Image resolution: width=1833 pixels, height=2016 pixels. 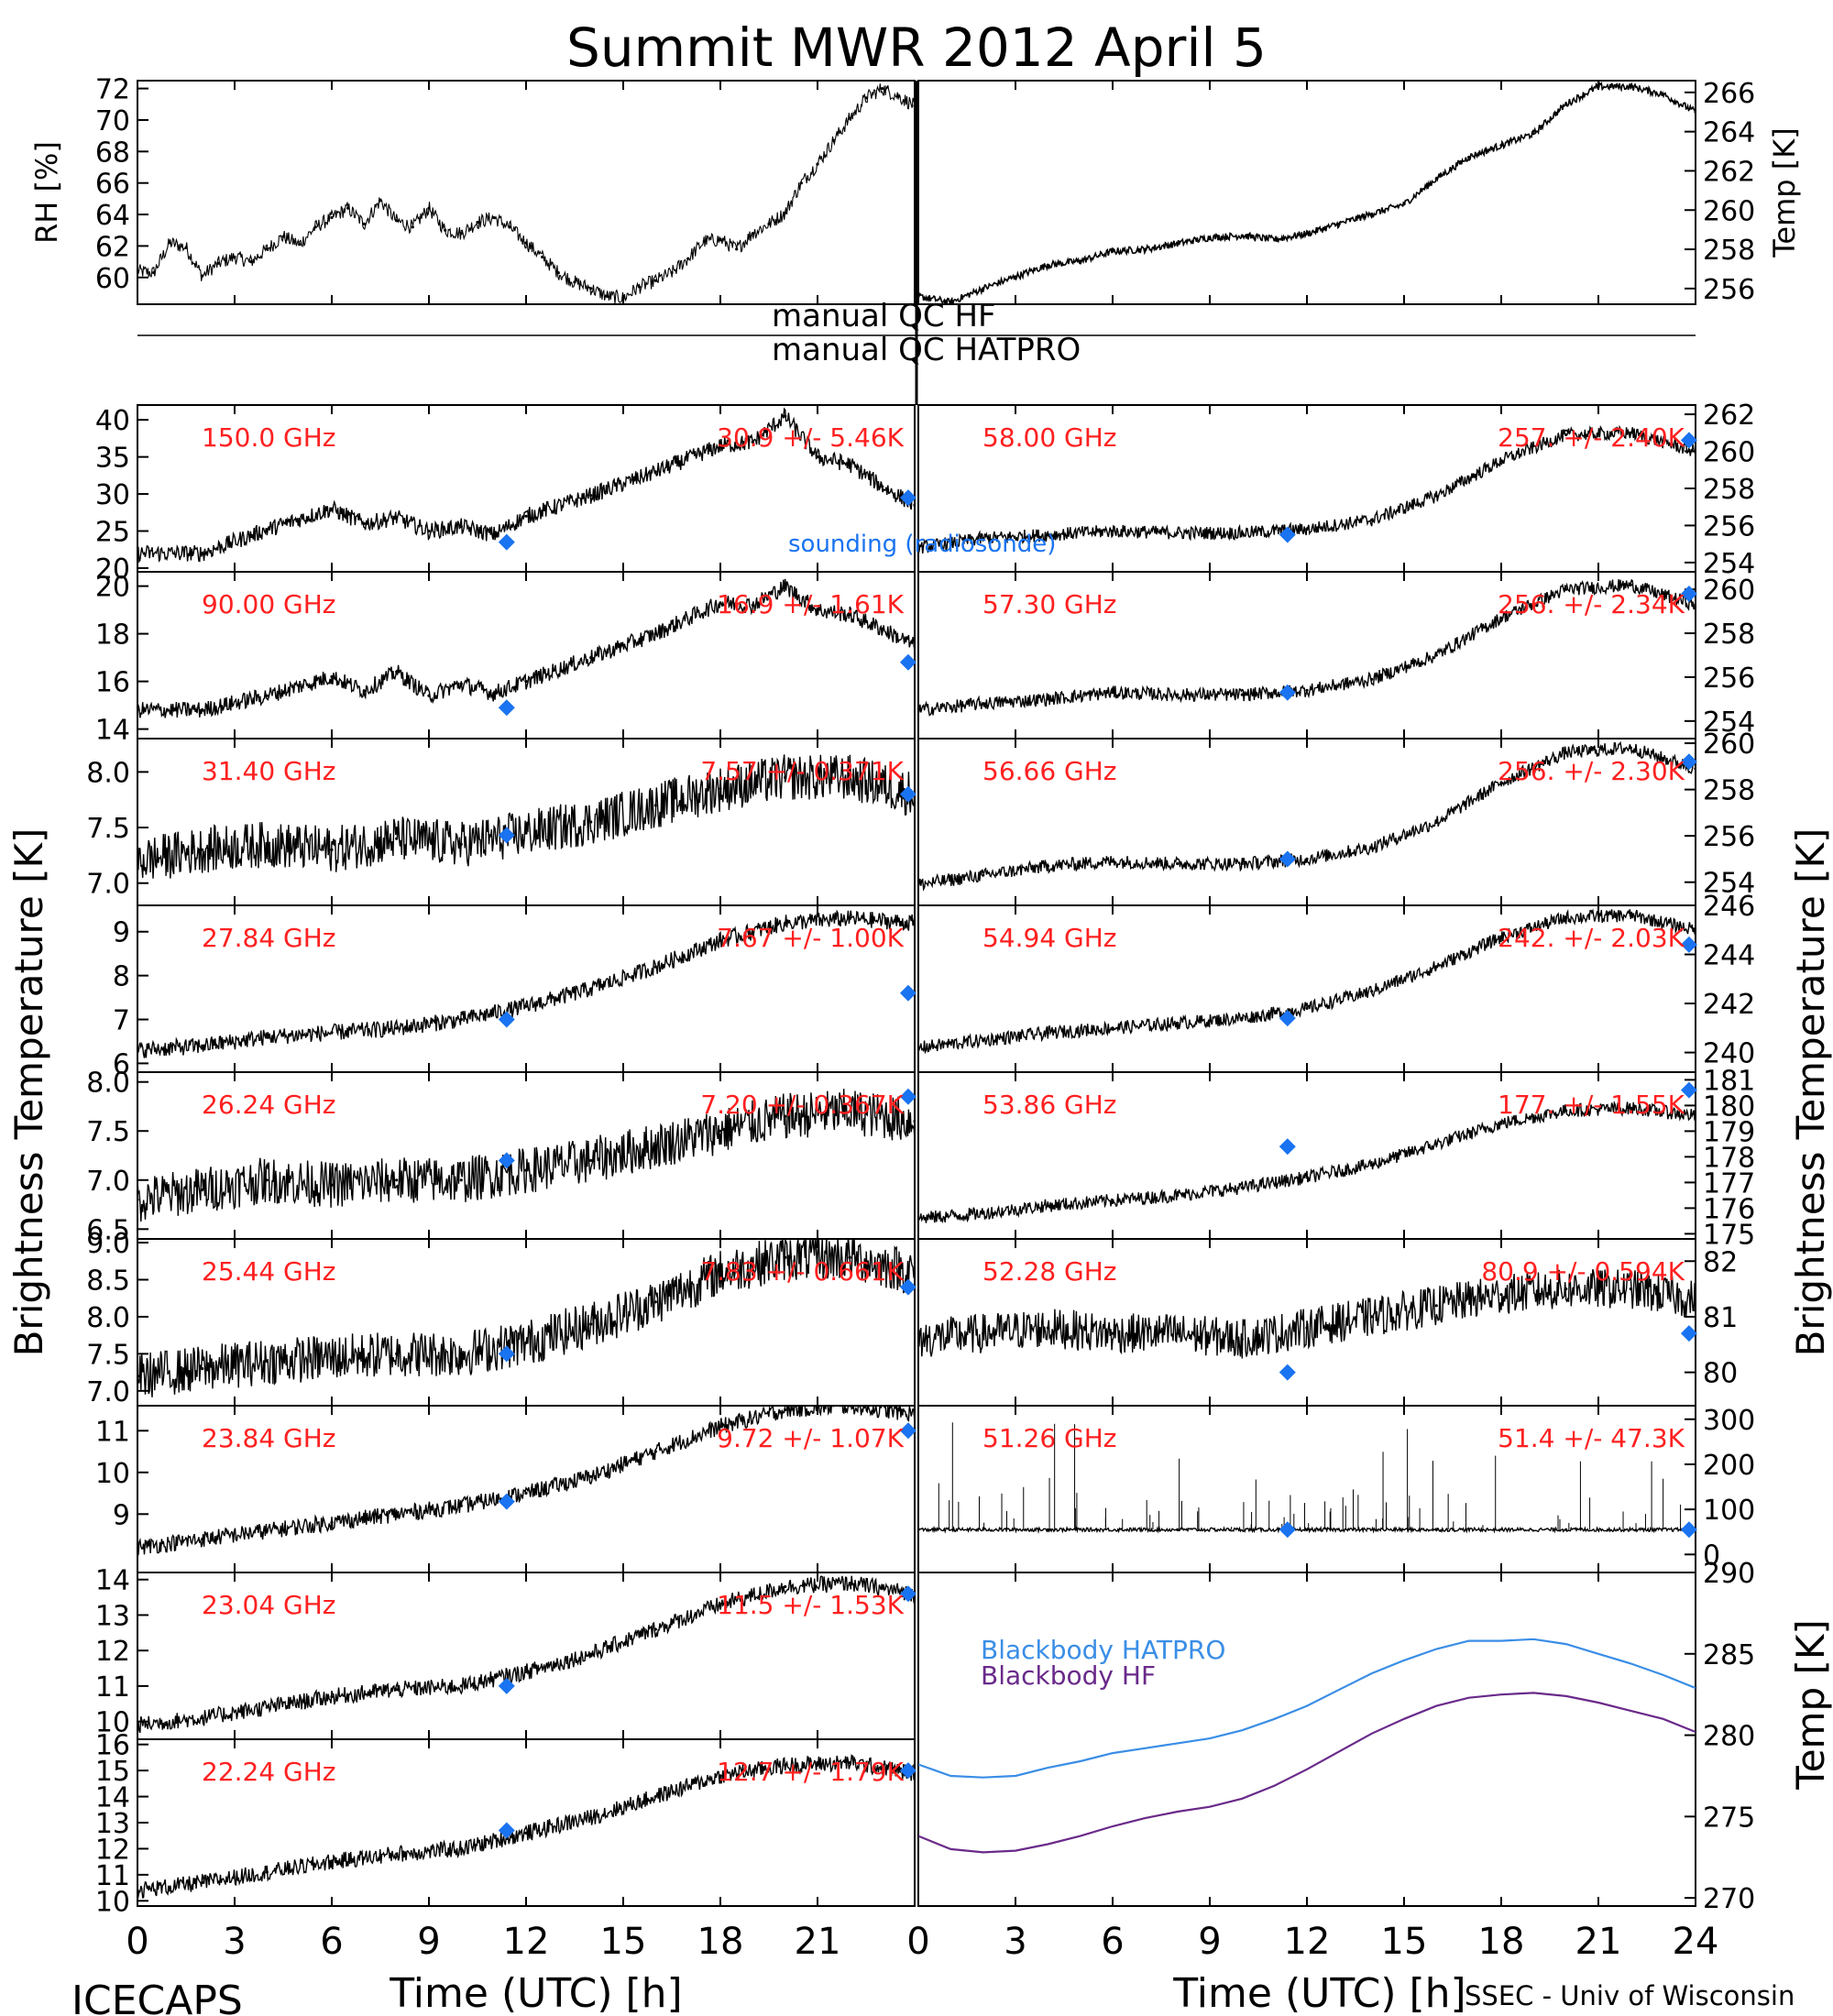 I want to click on x-tick-label-right: 24, so click(x=1696, y=1942).